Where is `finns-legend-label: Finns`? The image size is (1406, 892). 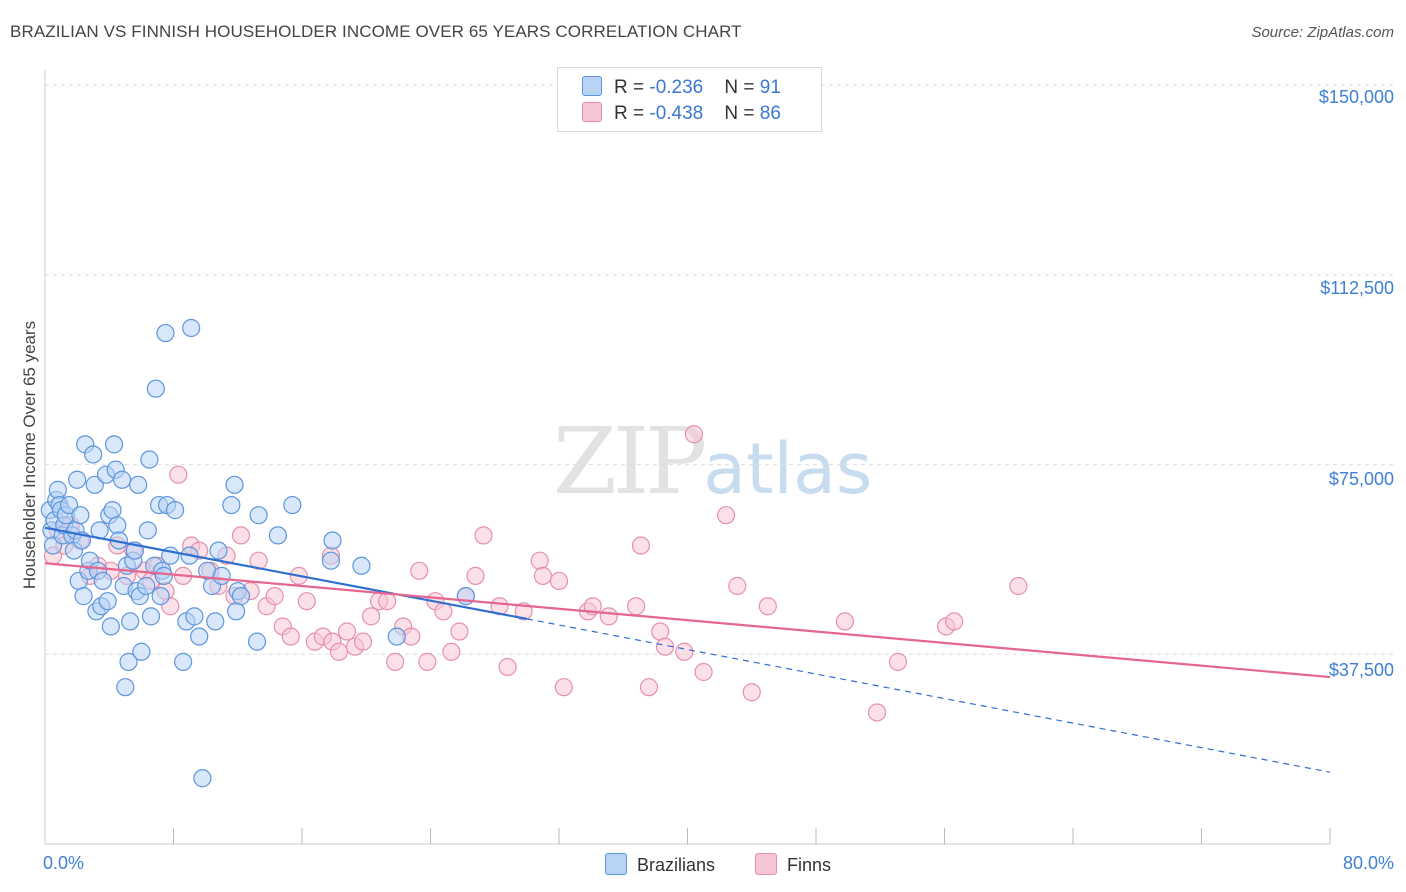
finns-legend-label: Finns is located at coordinates (809, 865).